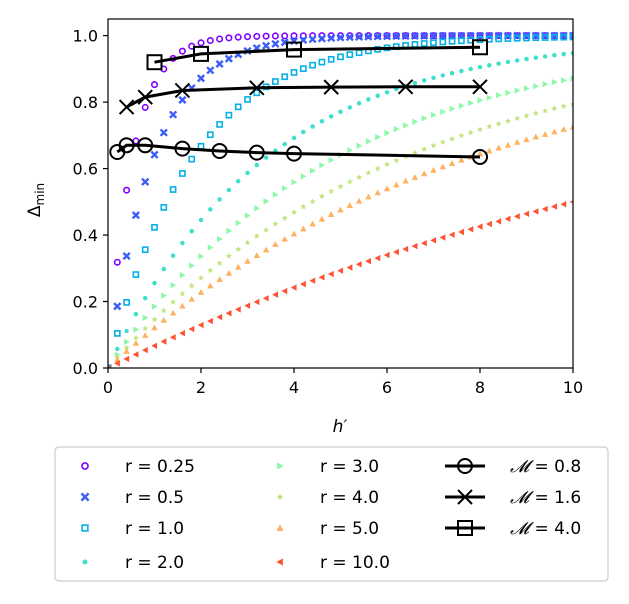 Image resolution: width=629 pixels, height=604 pixels. I want to click on m-series-point, so click(182, 90).